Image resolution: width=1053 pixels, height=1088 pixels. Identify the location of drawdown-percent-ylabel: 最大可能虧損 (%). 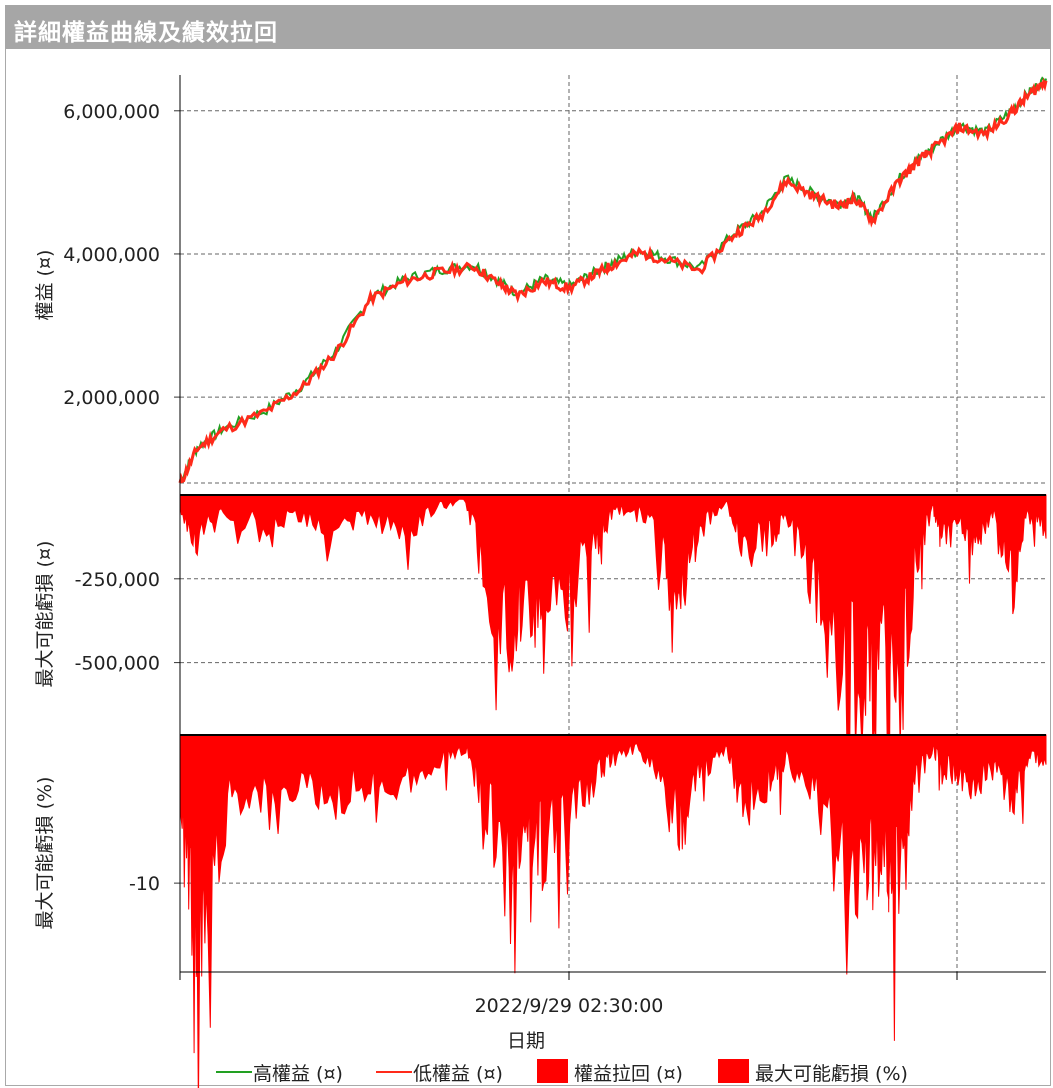
(45, 853).